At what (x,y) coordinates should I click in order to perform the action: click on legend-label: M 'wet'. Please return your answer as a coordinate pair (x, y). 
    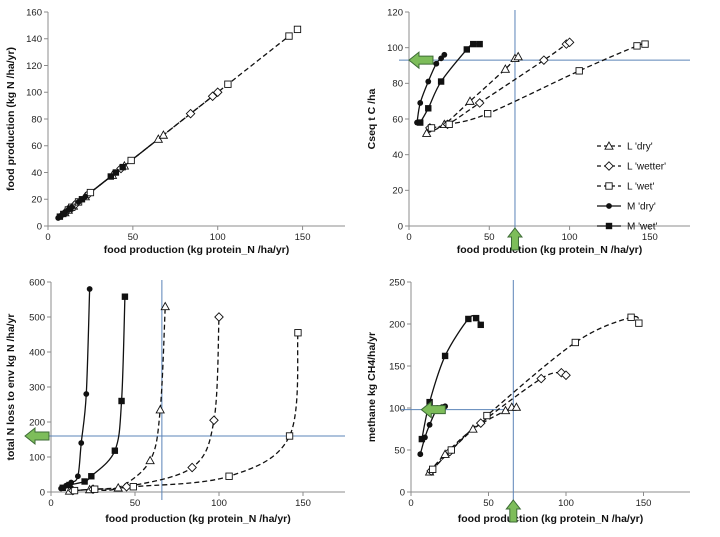
    Looking at the image, I should click on (642, 227).